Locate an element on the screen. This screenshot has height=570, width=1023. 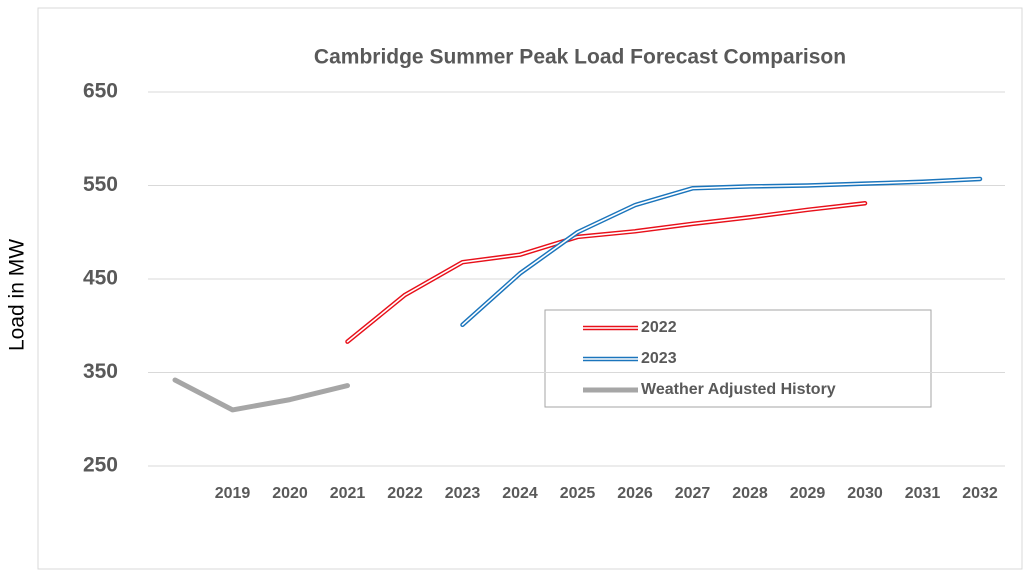
series-line is located at coordinates (261, 395).